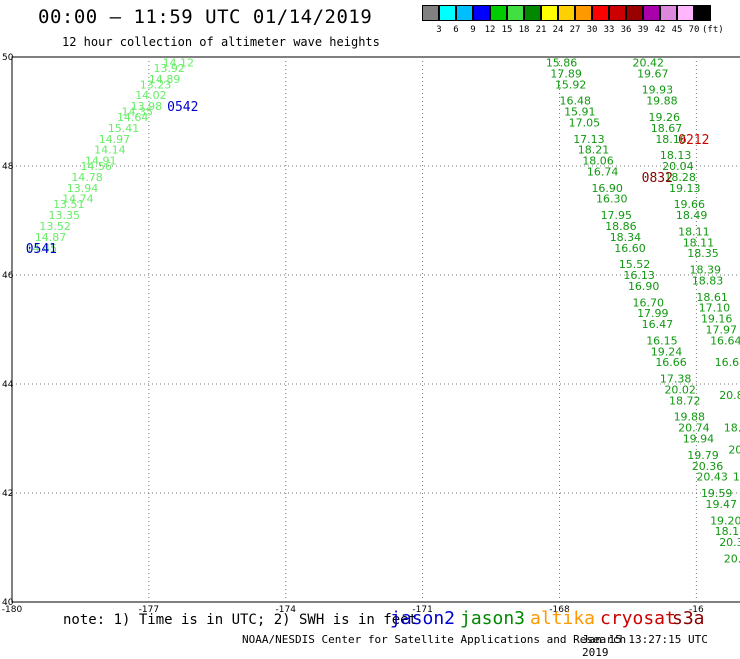 This screenshot has width=740, height=659. I want to click on legend-label: 70, so click(694, 30).